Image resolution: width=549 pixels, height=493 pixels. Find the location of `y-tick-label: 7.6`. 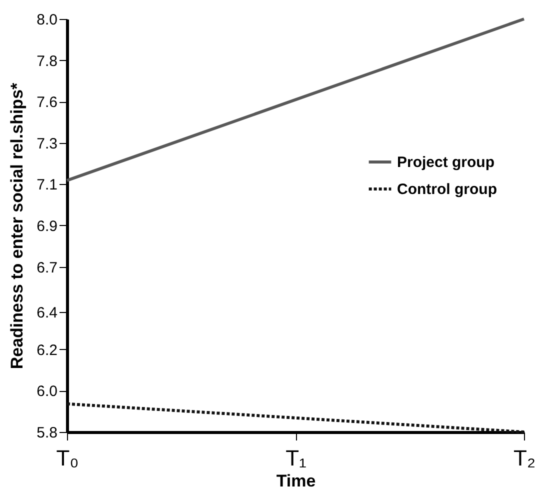

y-tick-label: 7.6 is located at coordinates (47, 103).